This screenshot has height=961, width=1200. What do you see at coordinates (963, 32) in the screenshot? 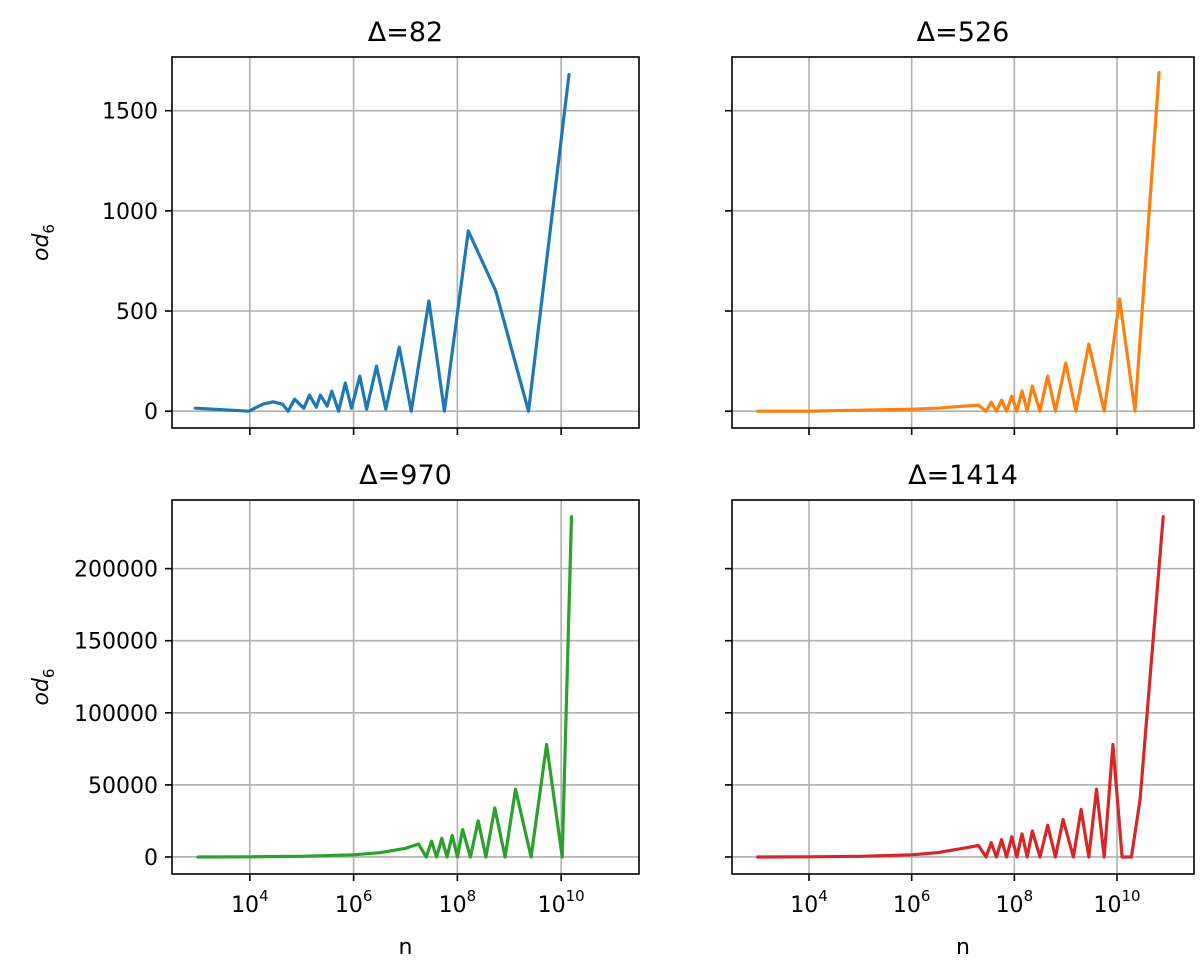
I see `subplot-title: Δ=526` at bounding box center [963, 32].